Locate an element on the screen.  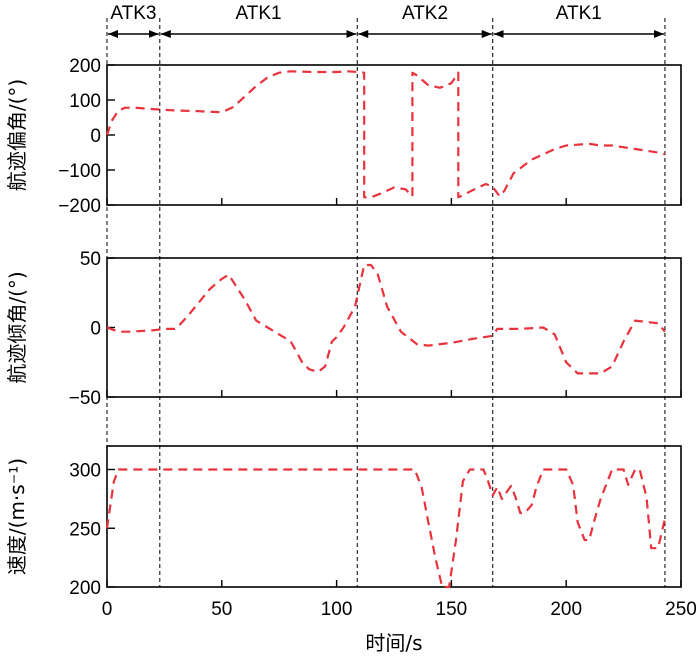
phase-label: ATK3 is located at coordinates (133, 13).